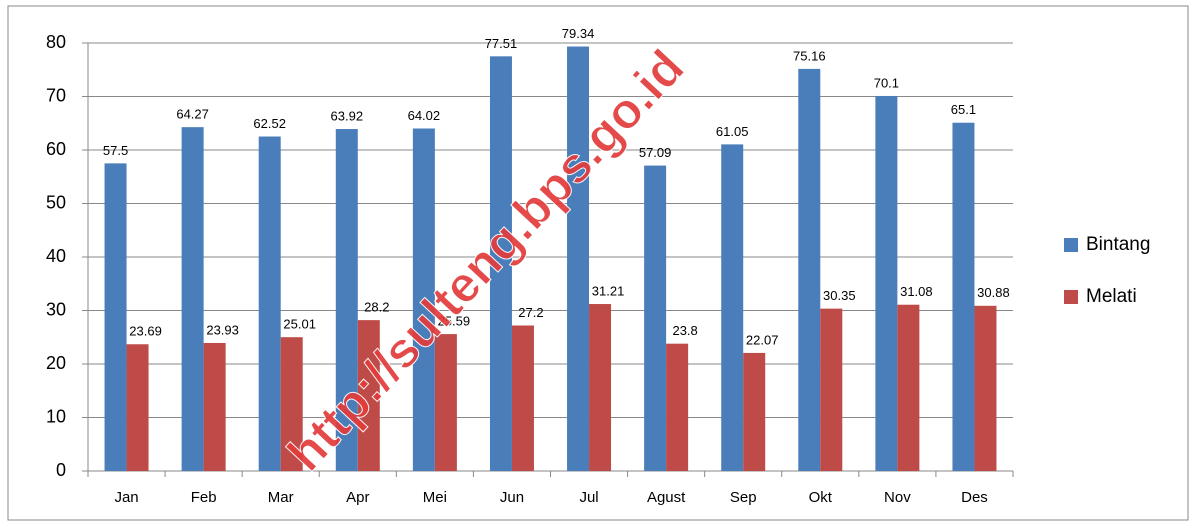 The width and height of the screenshot is (1194, 526). I want to click on data-label: 22.07, so click(762, 339).